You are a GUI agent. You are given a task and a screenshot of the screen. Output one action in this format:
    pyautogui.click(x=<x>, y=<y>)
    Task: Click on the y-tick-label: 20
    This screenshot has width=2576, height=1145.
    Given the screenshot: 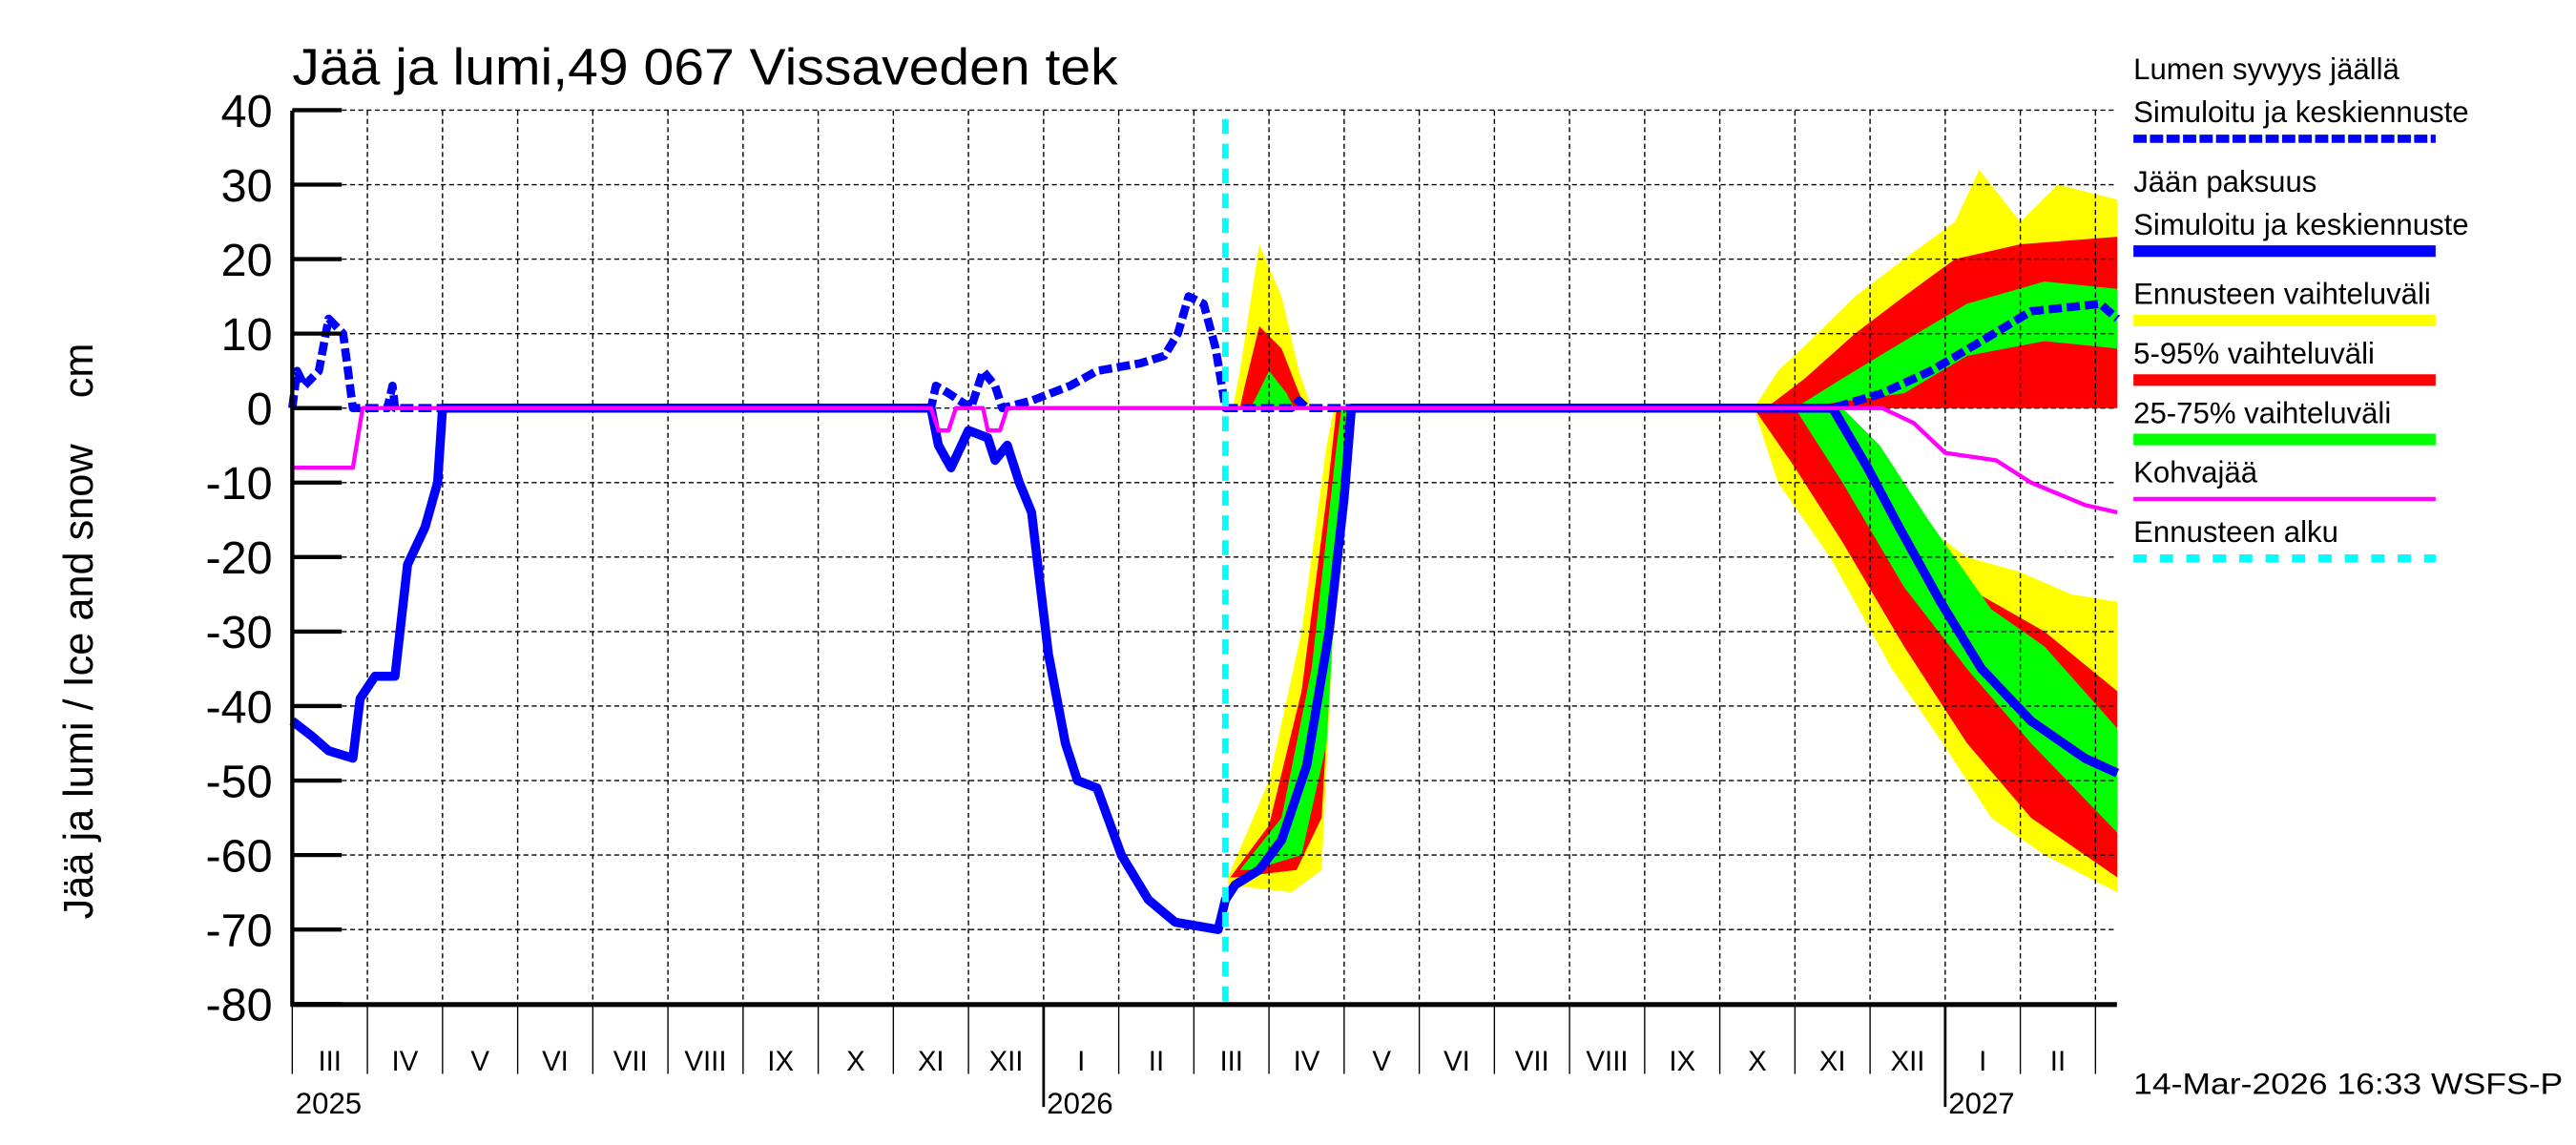 What is the action you would take?
    pyautogui.click(x=247, y=260)
    